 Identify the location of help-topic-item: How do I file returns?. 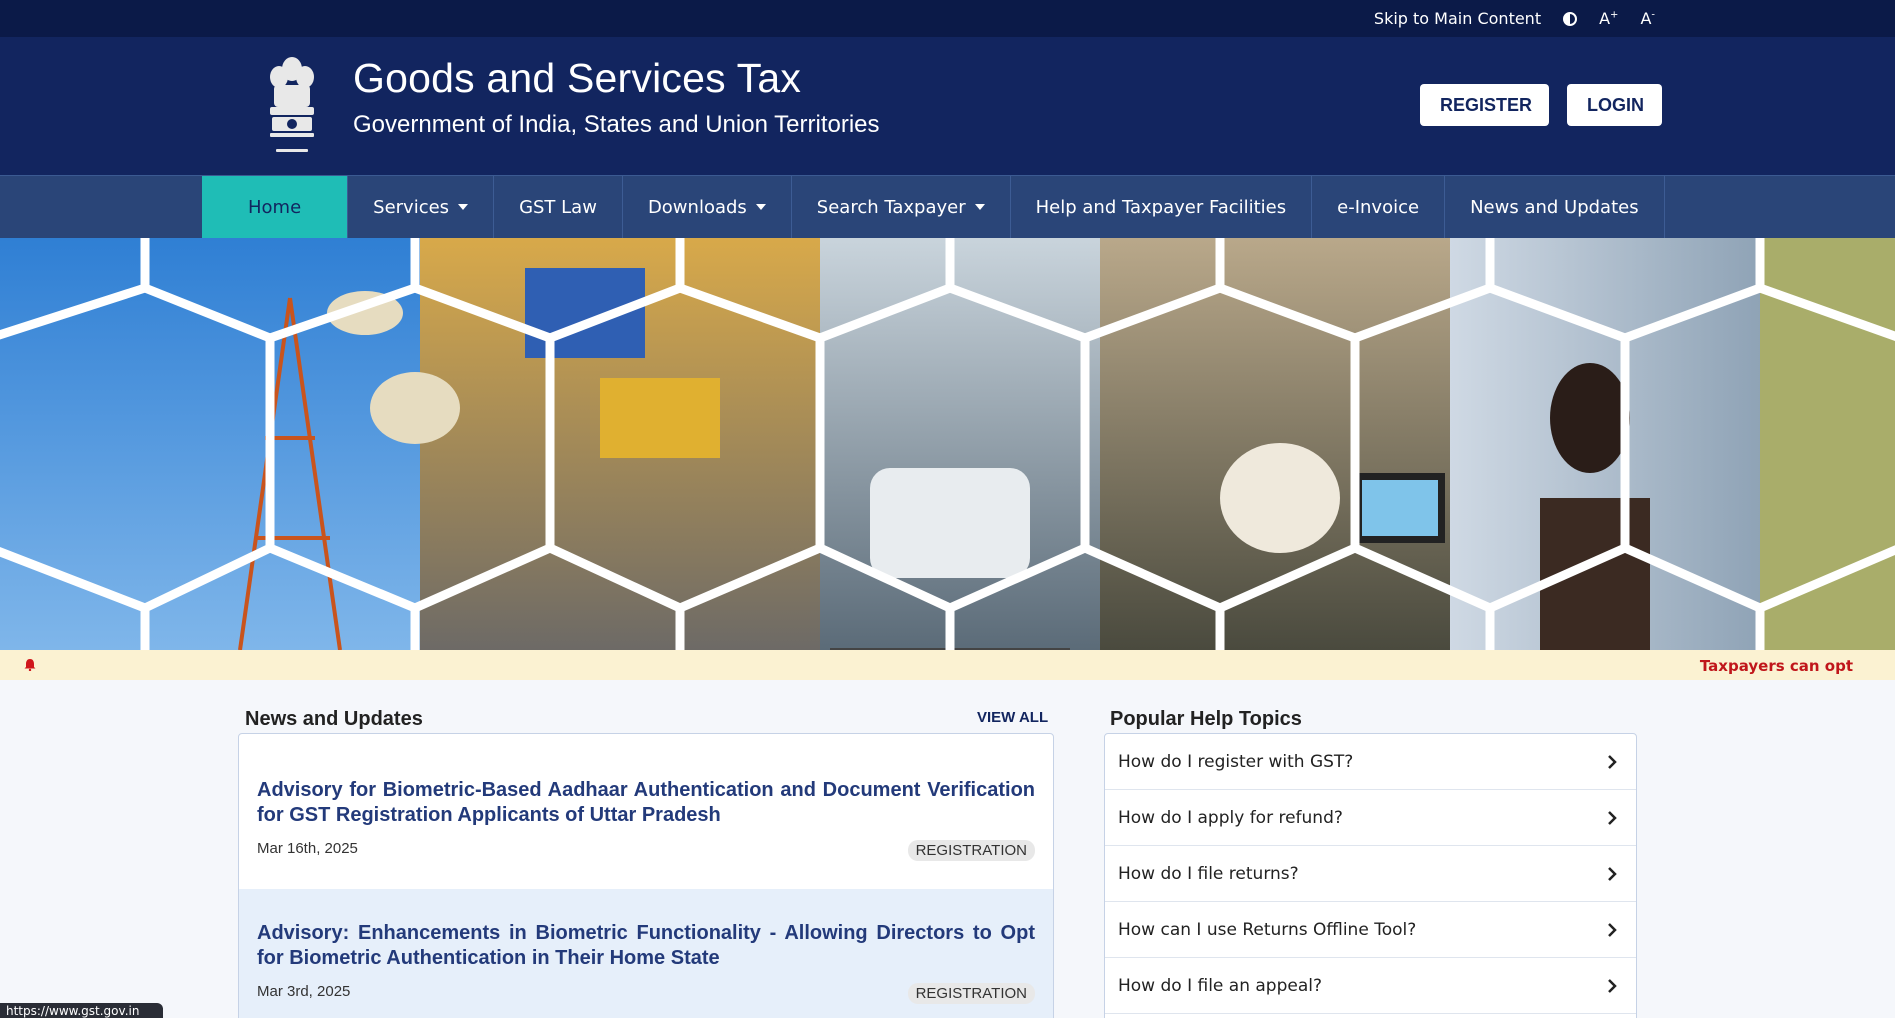
(1370, 874).